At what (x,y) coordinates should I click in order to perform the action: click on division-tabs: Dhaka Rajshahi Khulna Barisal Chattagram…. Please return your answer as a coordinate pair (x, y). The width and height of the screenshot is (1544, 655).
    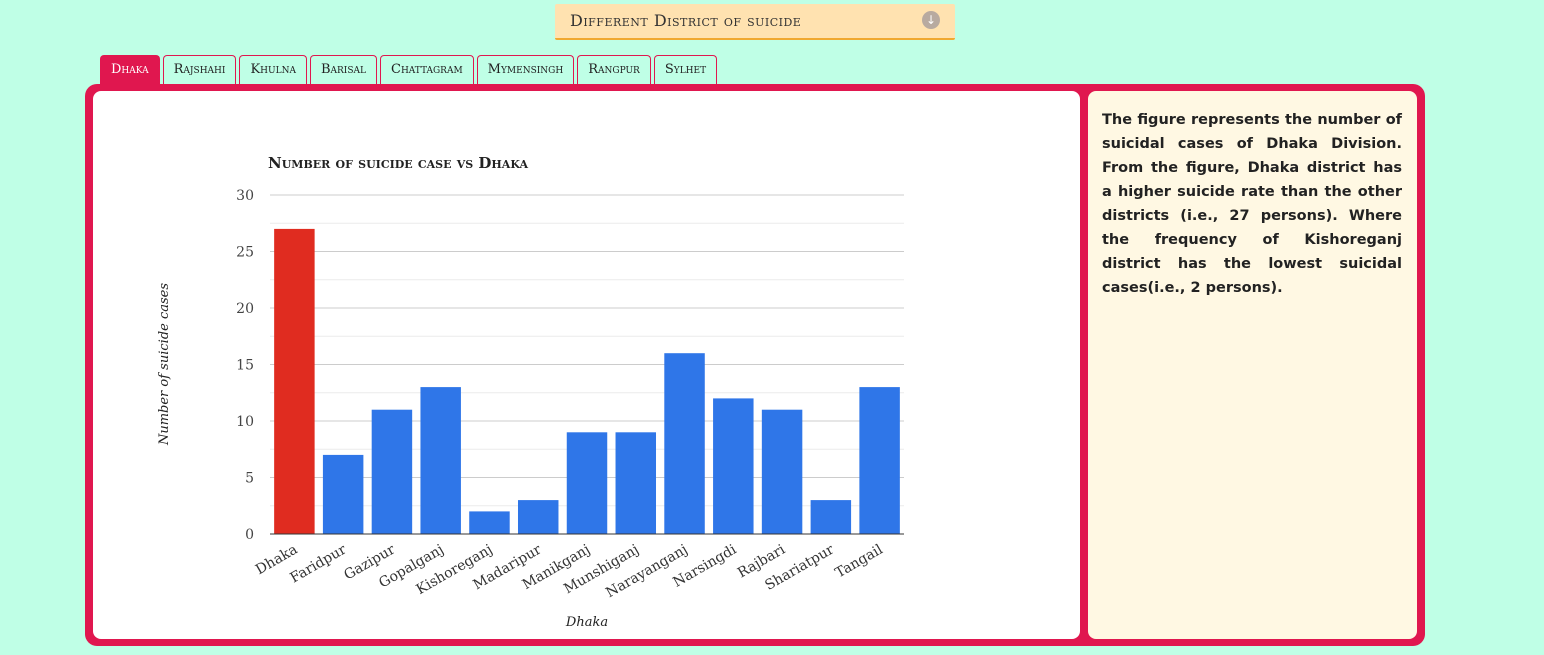
    Looking at the image, I should click on (409, 70).